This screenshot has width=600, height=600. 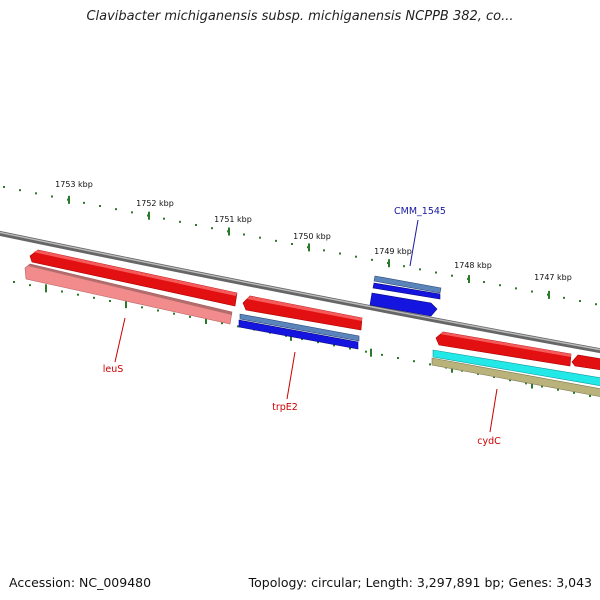 What do you see at coordinates (312, 236) in the screenshot?
I see `scale-label: 1750 kbp` at bounding box center [312, 236].